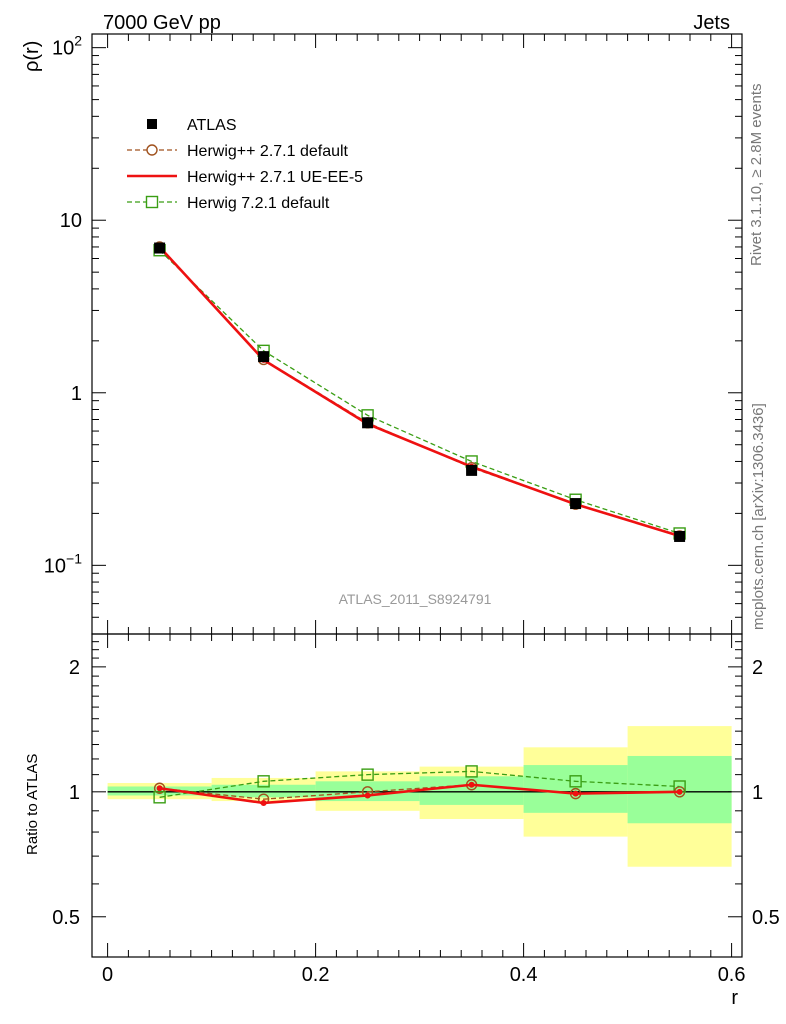 The width and height of the screenshot is (786, 1024). I want to click on y-tick-label: 1, so click(76, 394).